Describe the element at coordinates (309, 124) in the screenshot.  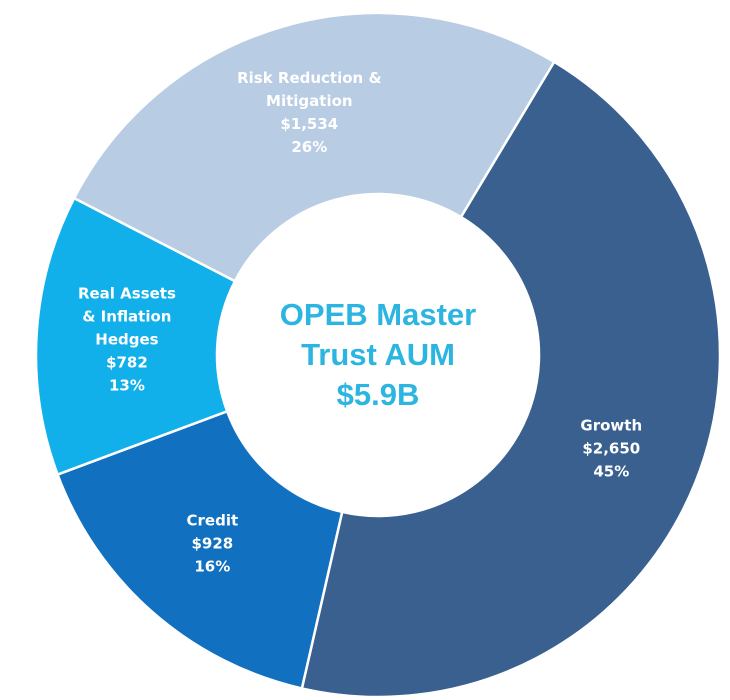
I see `value-label: $1,534` at that location.